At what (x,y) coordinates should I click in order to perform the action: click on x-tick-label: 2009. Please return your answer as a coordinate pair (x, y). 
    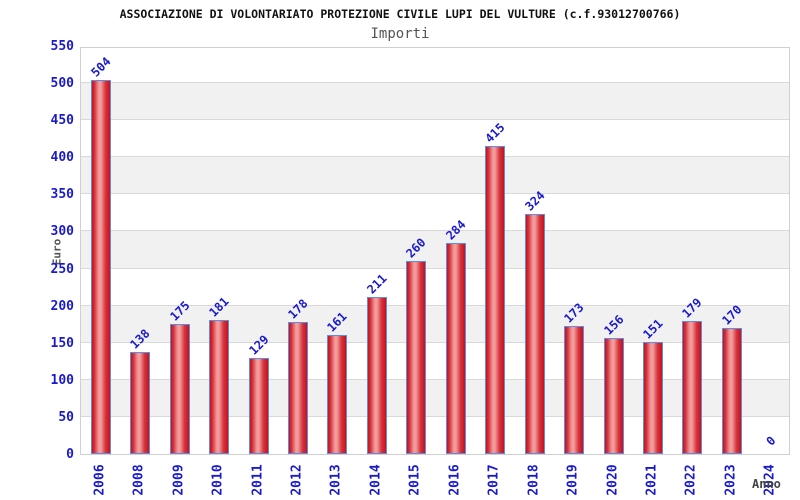
    Looking at the image, I should click on (179, 480).